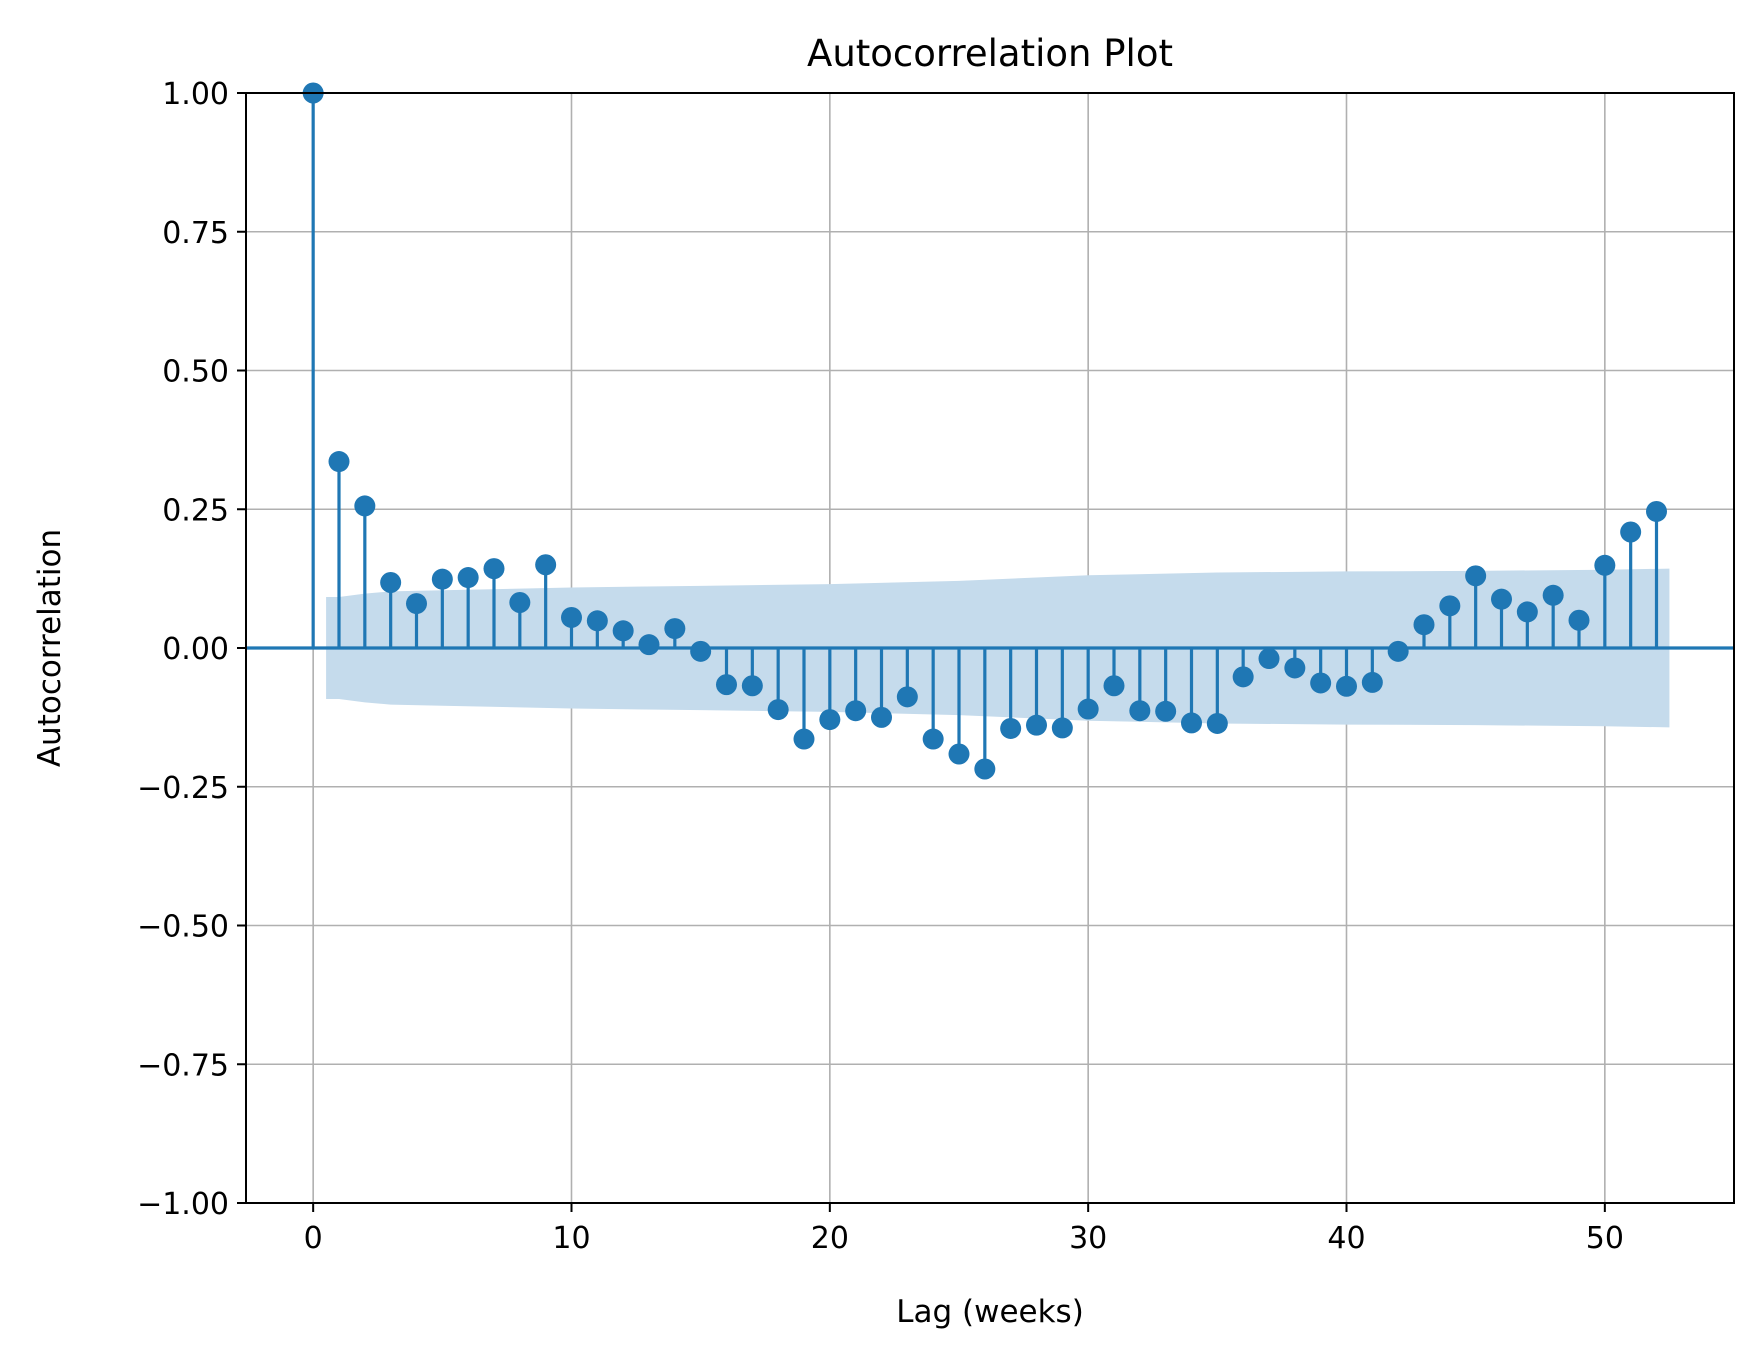 The image size is (1763, 1361). I want to click on y-tick-label: 0.75, so click(195, 233).